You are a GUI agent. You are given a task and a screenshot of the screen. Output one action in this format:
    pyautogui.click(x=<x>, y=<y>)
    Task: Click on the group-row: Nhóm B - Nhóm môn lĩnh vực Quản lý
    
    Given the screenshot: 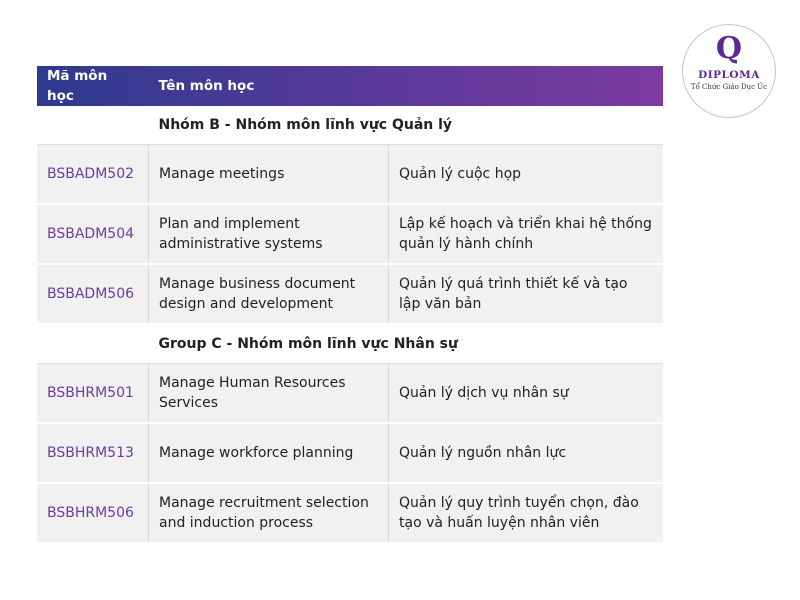 What is the action you would take?
    pyautogui.click(x=350, y=125)
    